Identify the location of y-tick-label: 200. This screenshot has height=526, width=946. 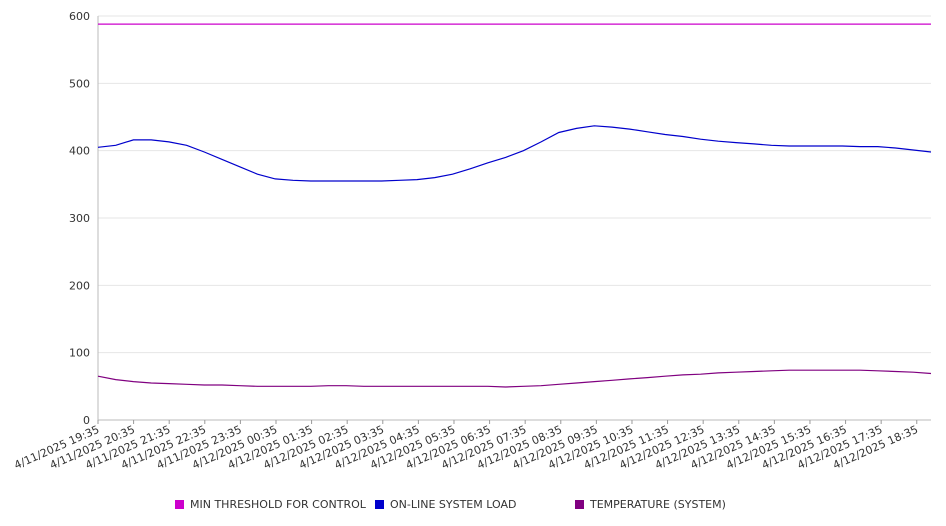
(79, 285).